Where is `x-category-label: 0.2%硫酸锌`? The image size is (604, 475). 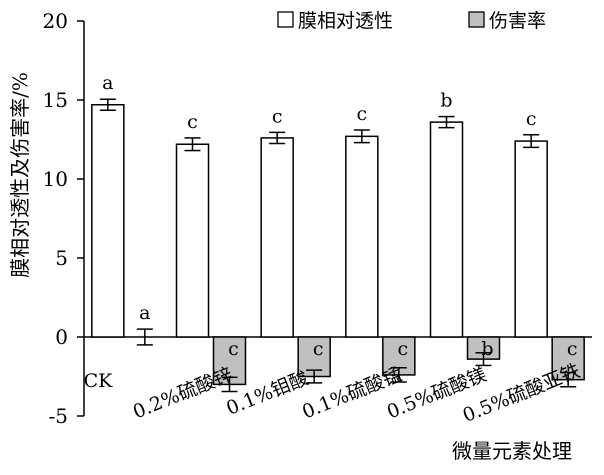
x-category-label: 0.2%硫酸锌 is located at coordinates (183, 394).